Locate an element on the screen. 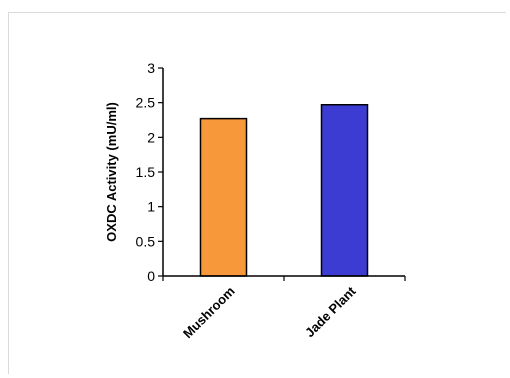 The width and height of the screenshot is (510, 378). x-axis-categories: Mushroom Jade Plant is located at coordinates (284, 309).